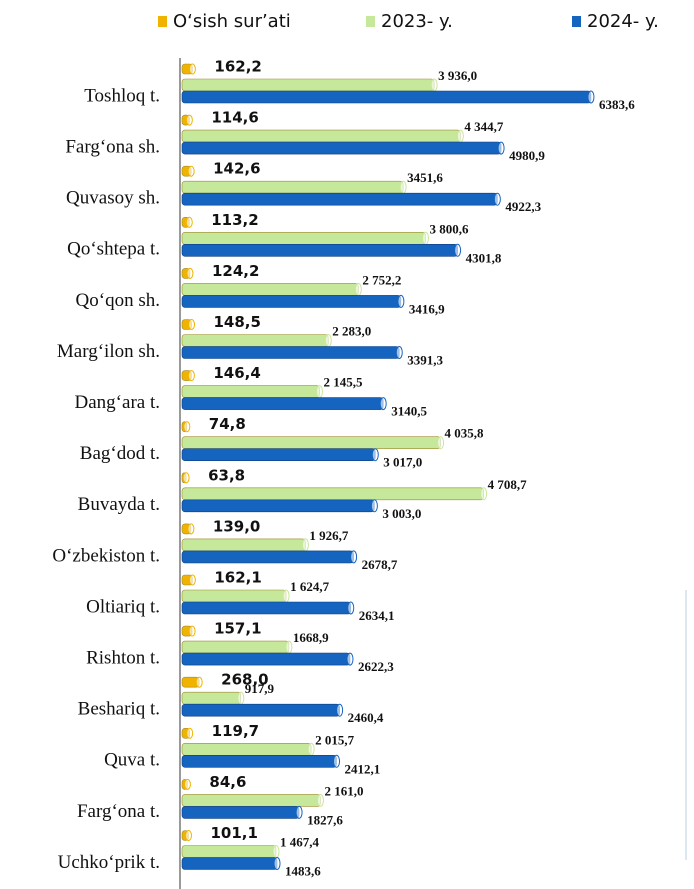  What do you see at coordinates (132, 760) in the screenshot?
I see `category-label: Quva t.` at bounding box center [132, 760].